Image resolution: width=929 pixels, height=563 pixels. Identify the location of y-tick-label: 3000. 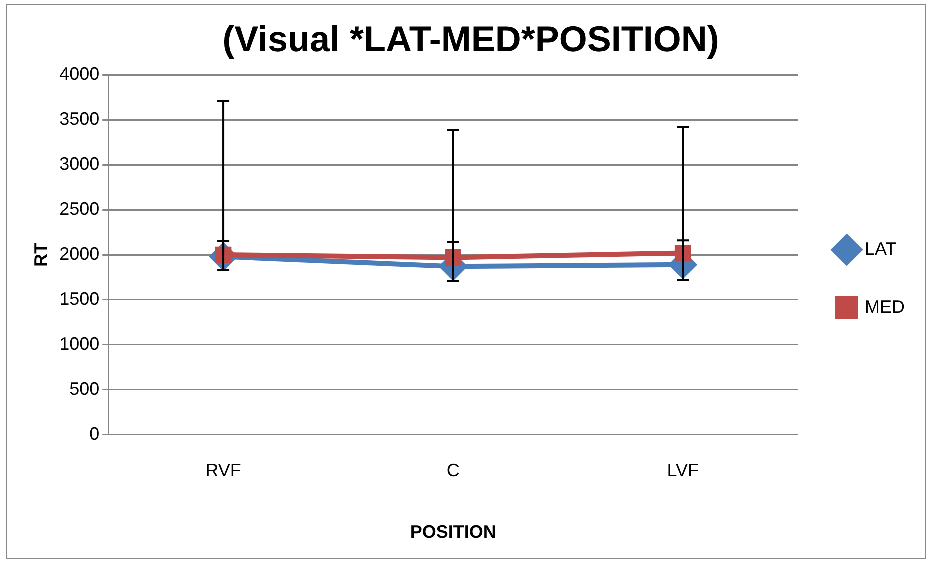
(80, 164).